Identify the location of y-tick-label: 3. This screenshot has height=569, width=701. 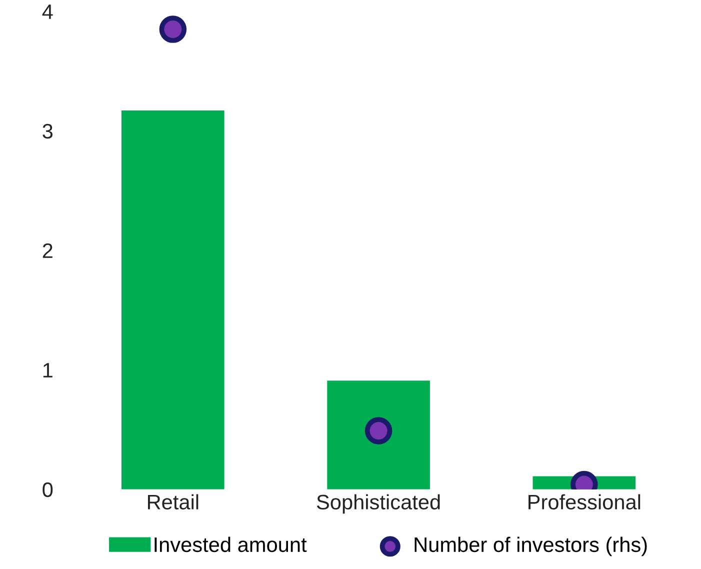
(47, 131).